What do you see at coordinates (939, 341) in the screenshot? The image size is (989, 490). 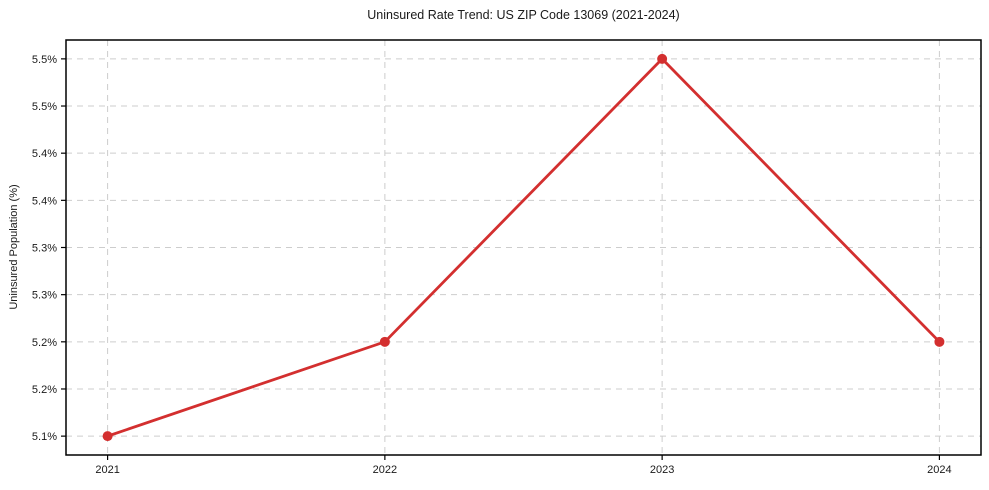 I see `data-point-2024` at bounding box center [939, 341].